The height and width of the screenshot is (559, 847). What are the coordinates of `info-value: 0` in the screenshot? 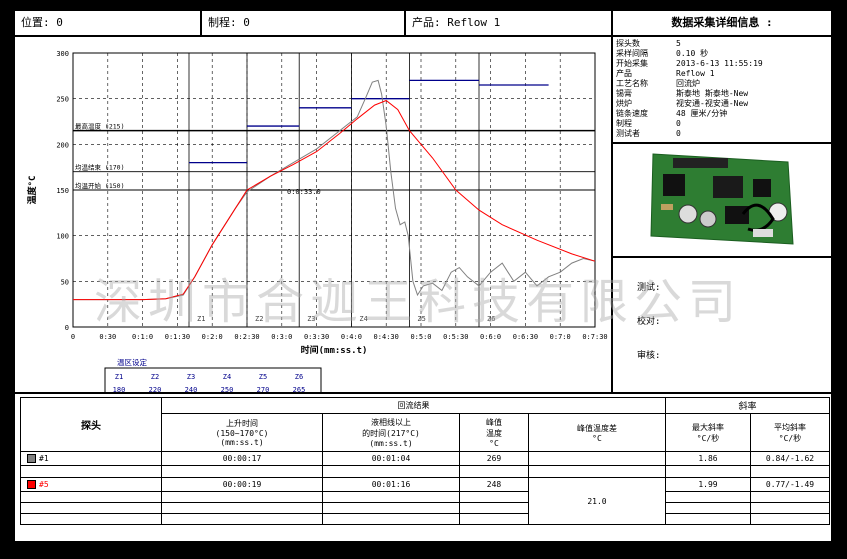 It's located at (678, 133).